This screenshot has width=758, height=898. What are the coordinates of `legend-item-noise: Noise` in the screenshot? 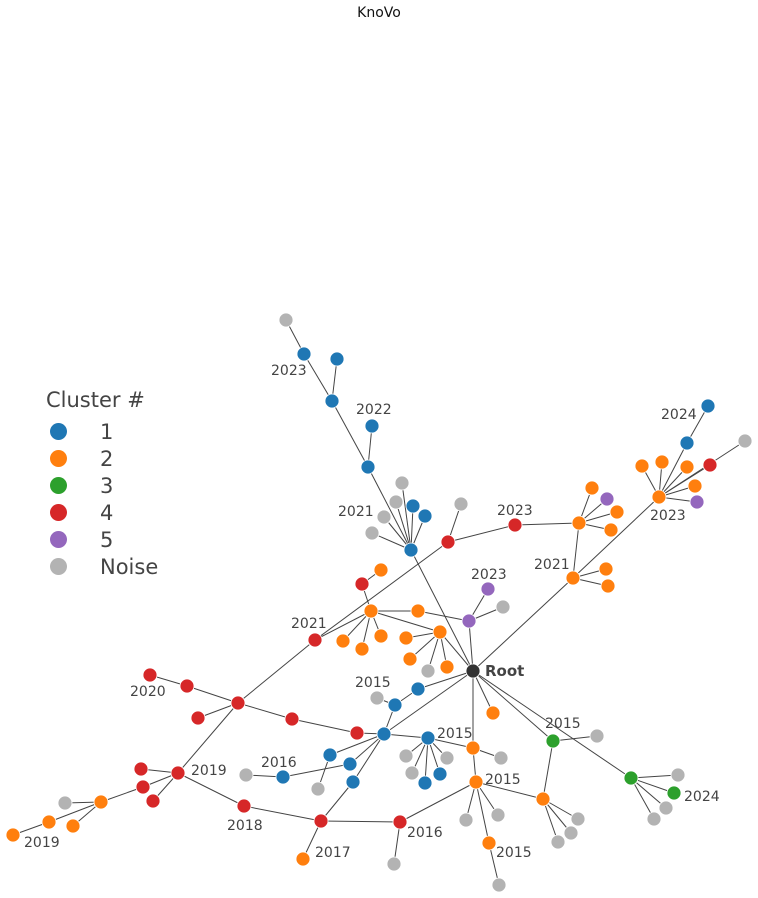 It's located at (102, 566).